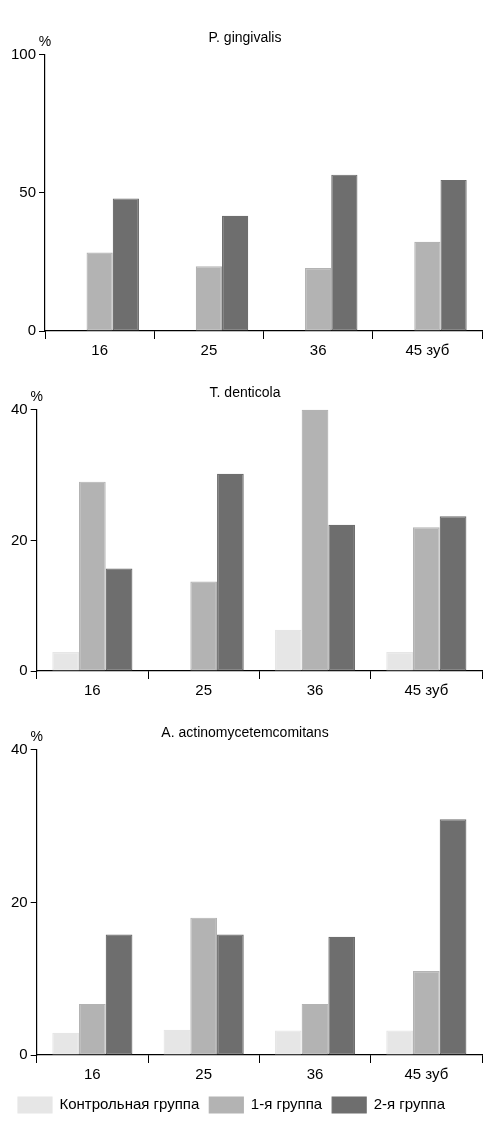  Describe the element at coordinates (28, 192) in the screenshot. I see `y-tick-label: 50` at that location.